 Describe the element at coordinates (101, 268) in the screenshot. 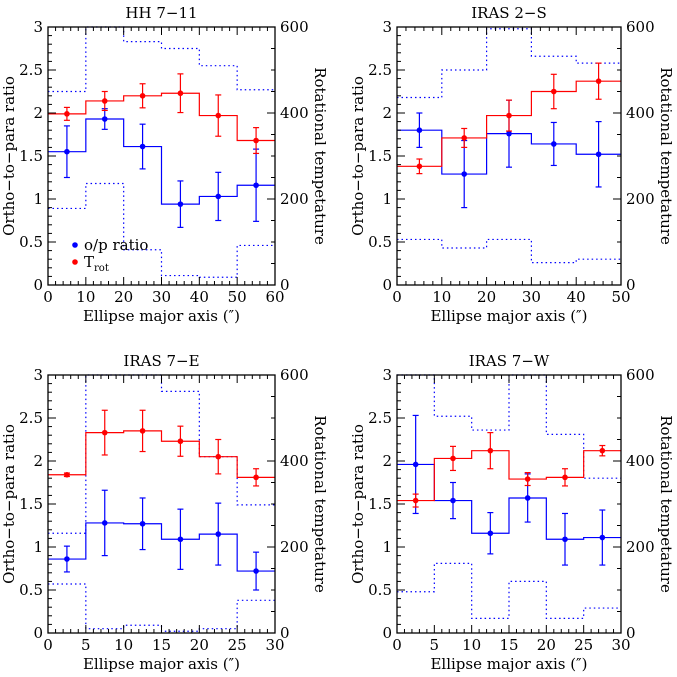

I see `legend-trot-sub: rot` at that location.